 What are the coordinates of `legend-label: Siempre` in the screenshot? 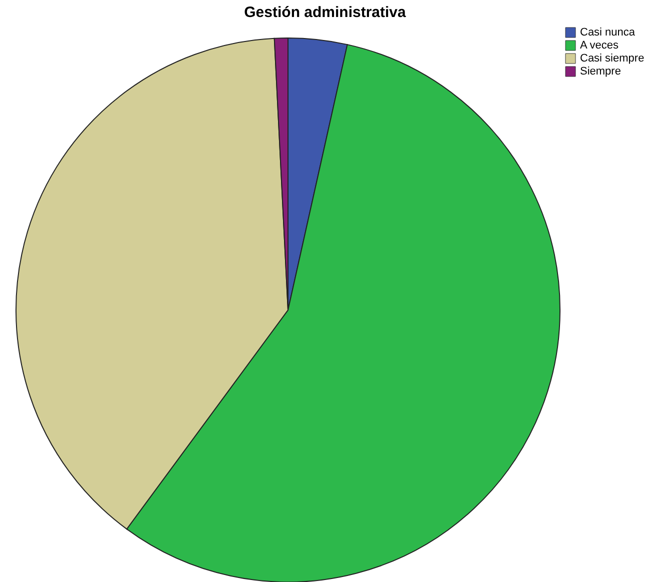 It's located at (600, 72).